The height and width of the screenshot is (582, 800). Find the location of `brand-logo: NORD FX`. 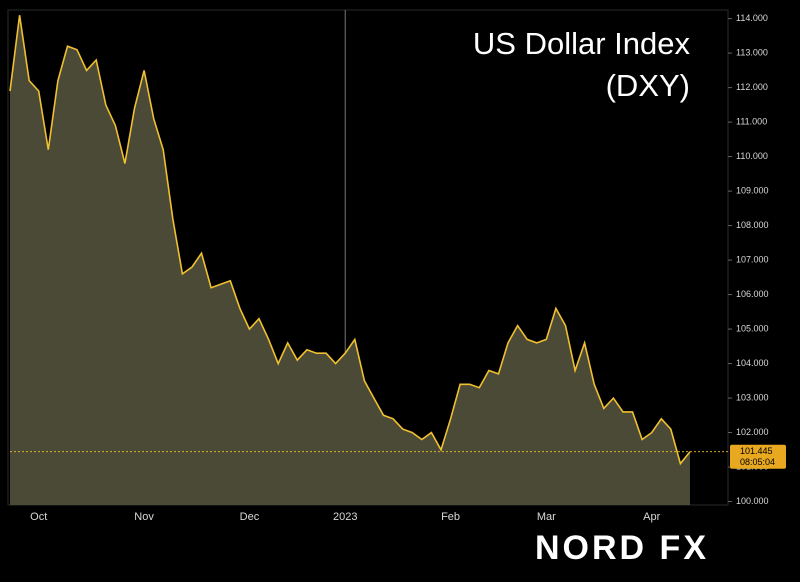

brand-logo: NORD FX is located at coordinates (622, 548).